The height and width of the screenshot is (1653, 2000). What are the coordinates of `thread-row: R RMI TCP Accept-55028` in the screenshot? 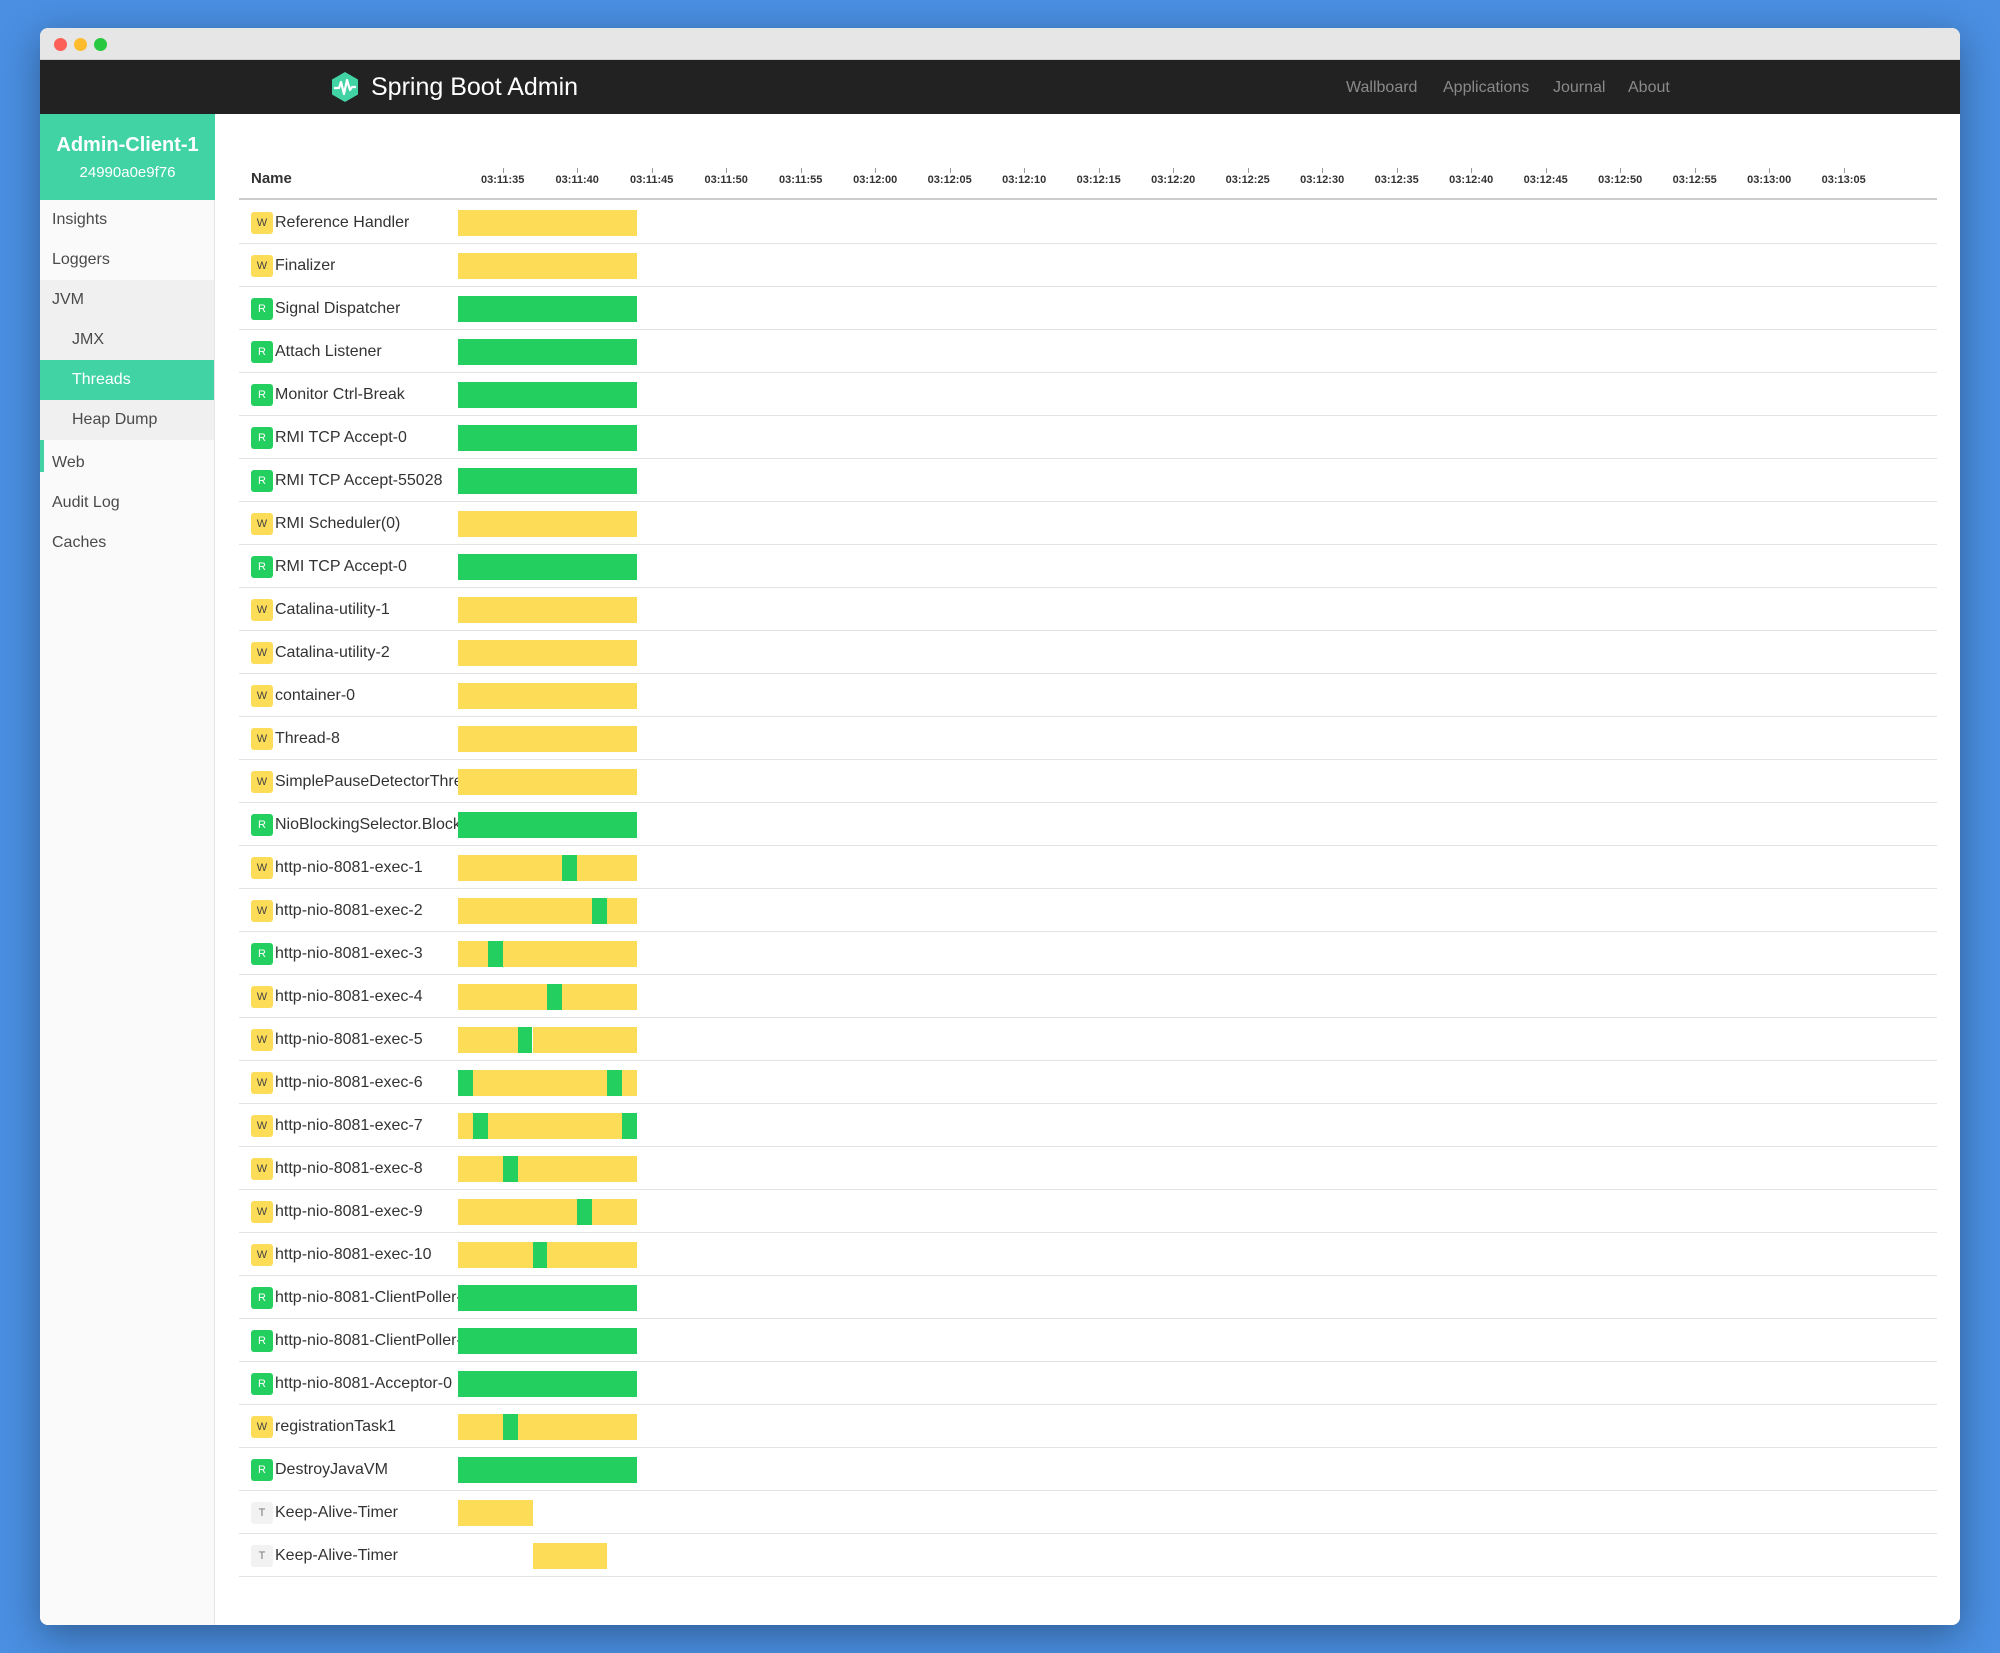 It's located at (1088, 480).